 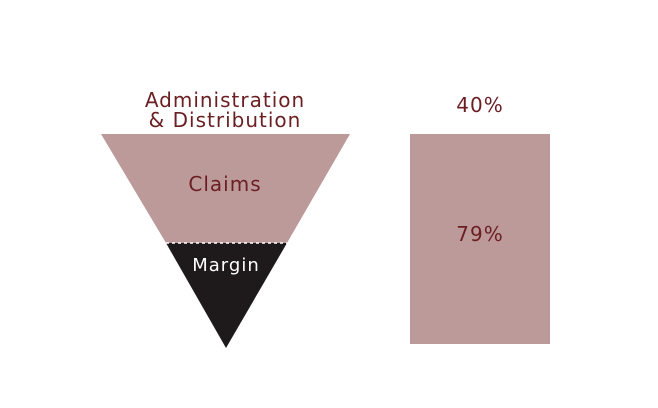 I want to click on funnel-top-label: Administration & Distribution, so click(x=225, y=110).